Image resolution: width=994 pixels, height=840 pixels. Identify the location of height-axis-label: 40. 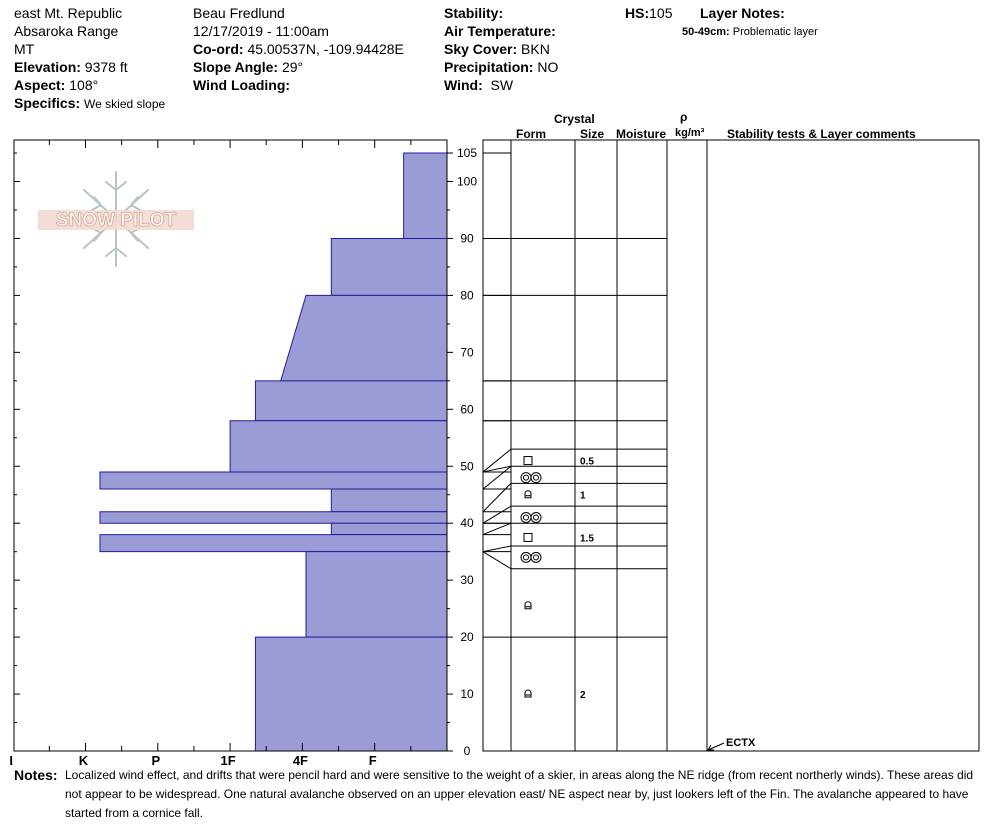
(467, 523).